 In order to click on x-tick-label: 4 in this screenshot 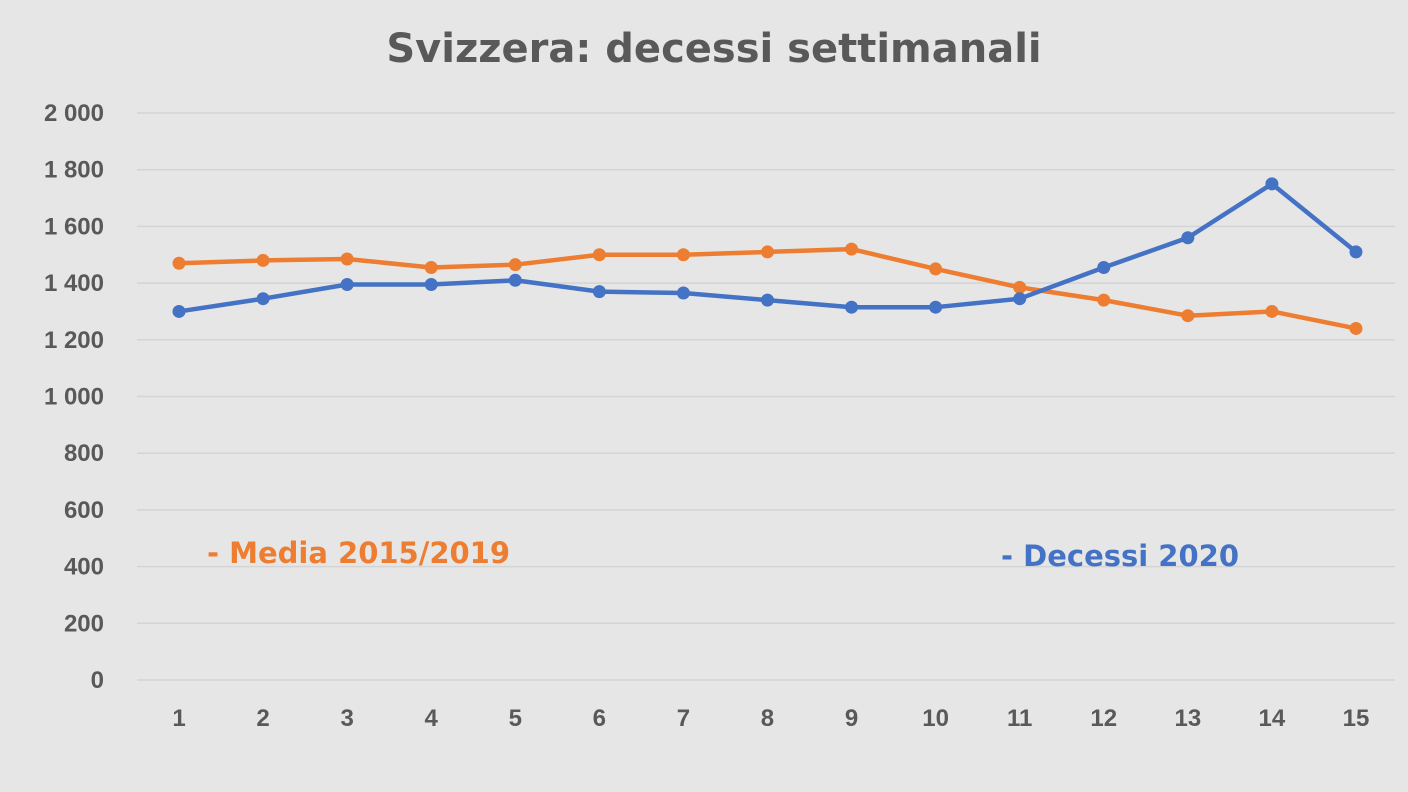, I will do `click(432, 718)`.